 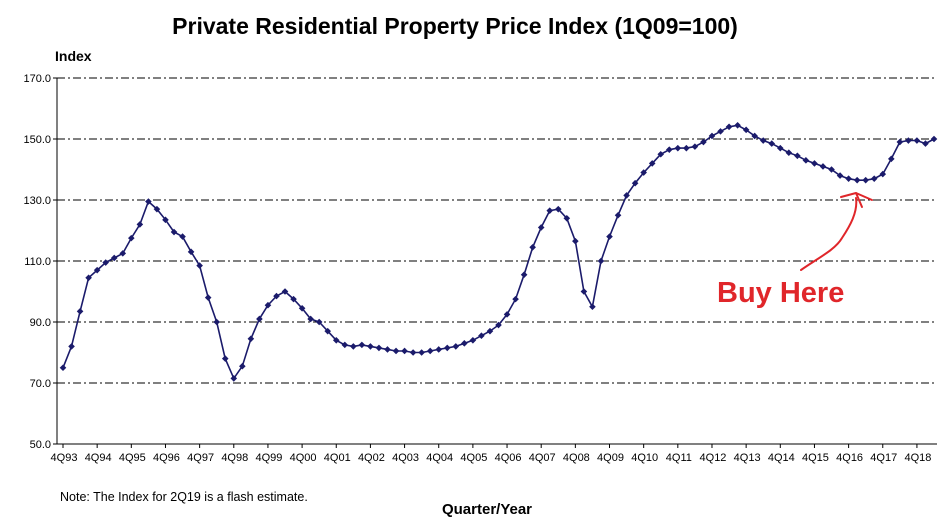 I want to click on x-tick-label: 4Q11, so click(x=679, y=458).